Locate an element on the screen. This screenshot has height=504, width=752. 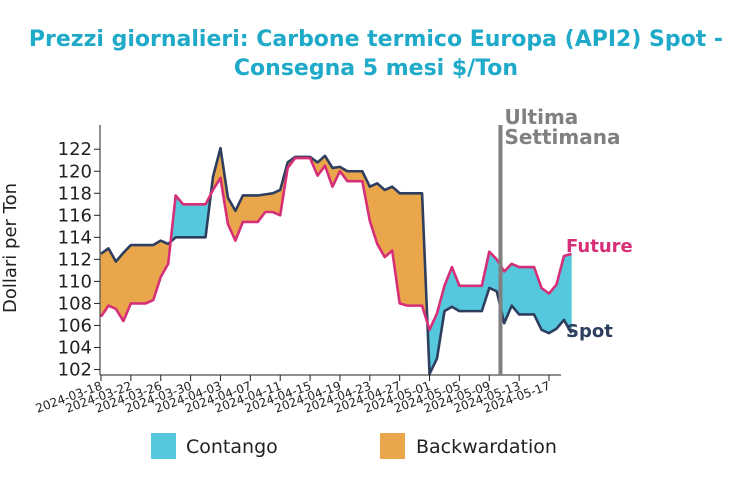
last-week-annotation: Ultima Settimana is located at coordinates (559, 240).